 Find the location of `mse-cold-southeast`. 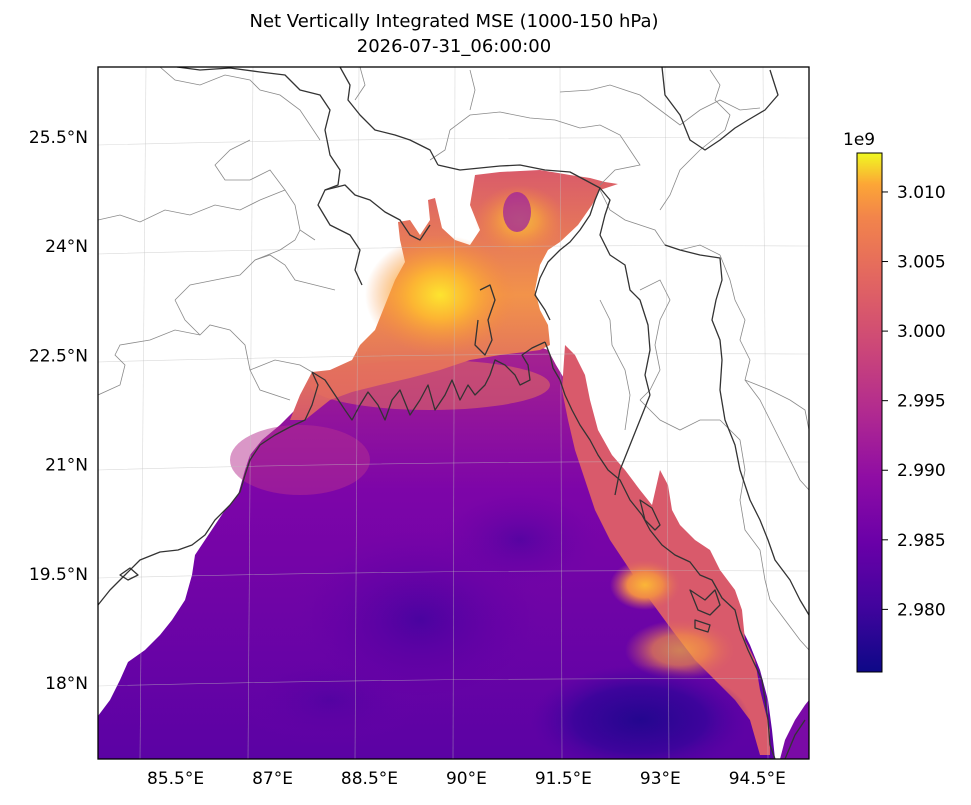

mse-cold-southeast is located at coordinates (640, 712).